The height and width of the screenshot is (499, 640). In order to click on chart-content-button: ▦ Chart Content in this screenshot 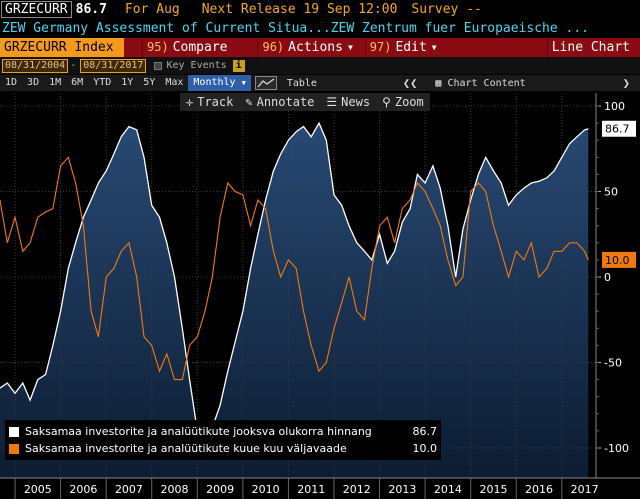, I will do `click(480, 83)`.